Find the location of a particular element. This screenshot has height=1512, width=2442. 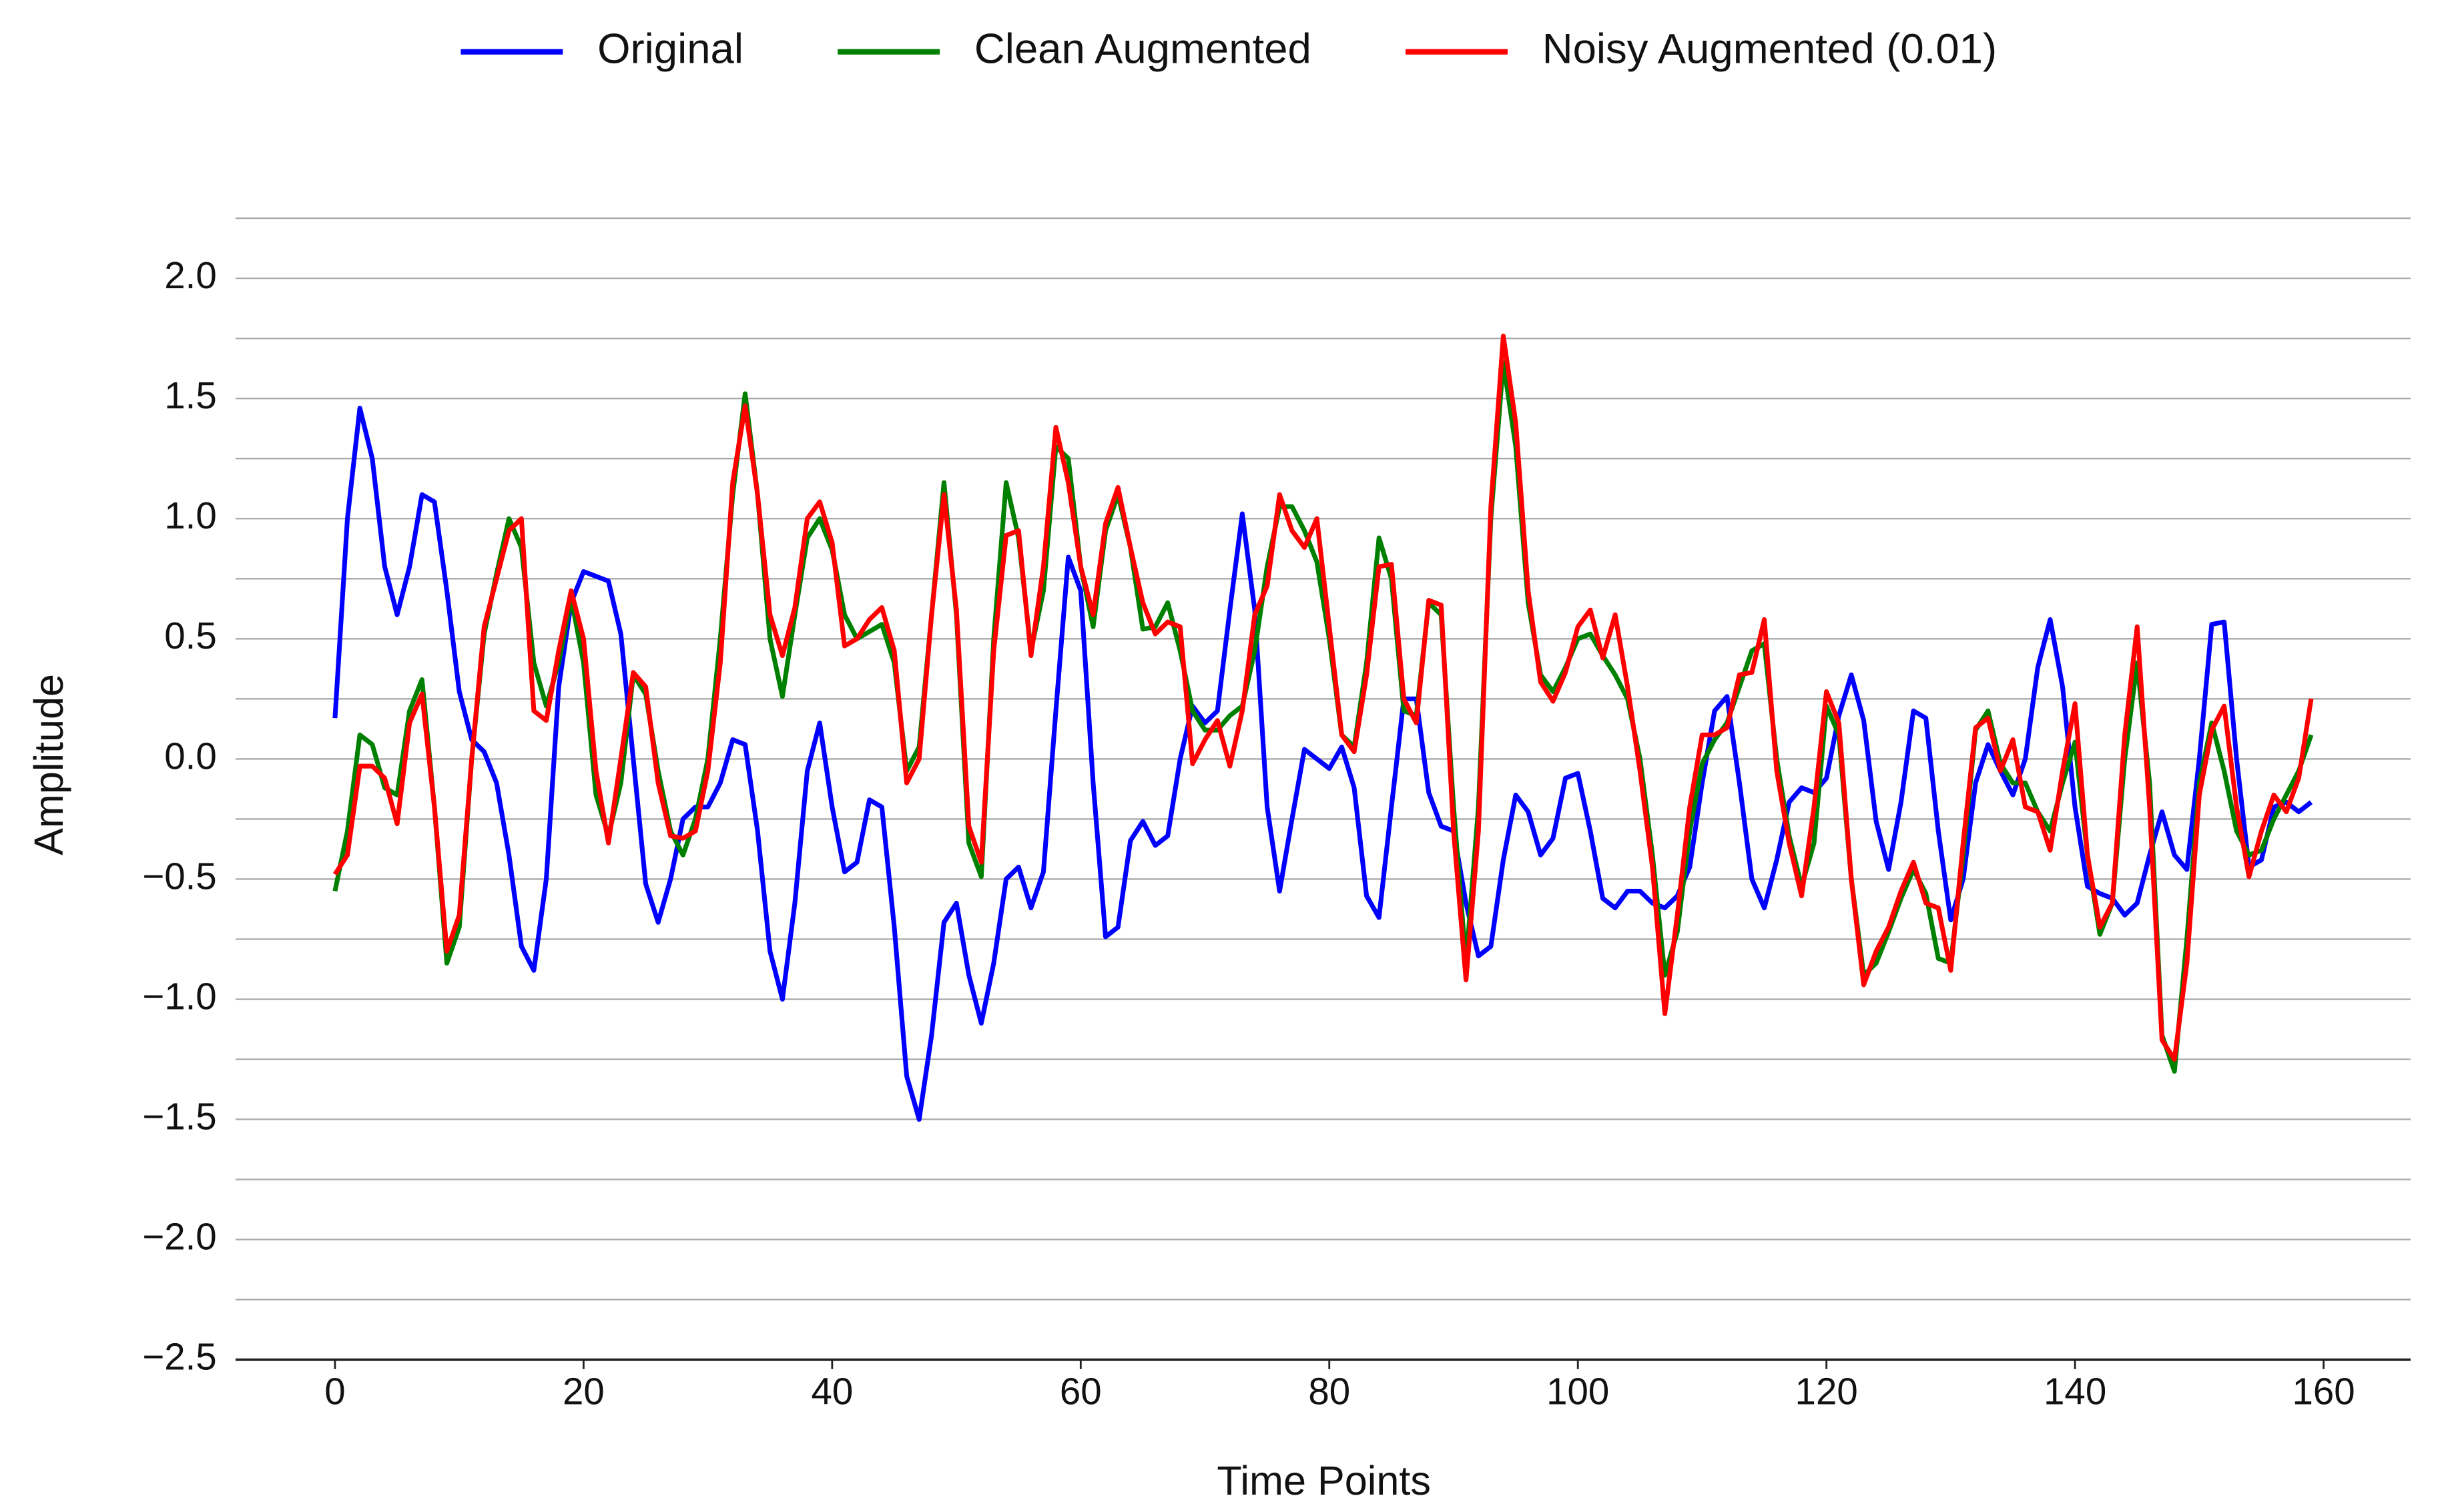

y-tick-label: −1.5 is located at coordinates (179, 1117).